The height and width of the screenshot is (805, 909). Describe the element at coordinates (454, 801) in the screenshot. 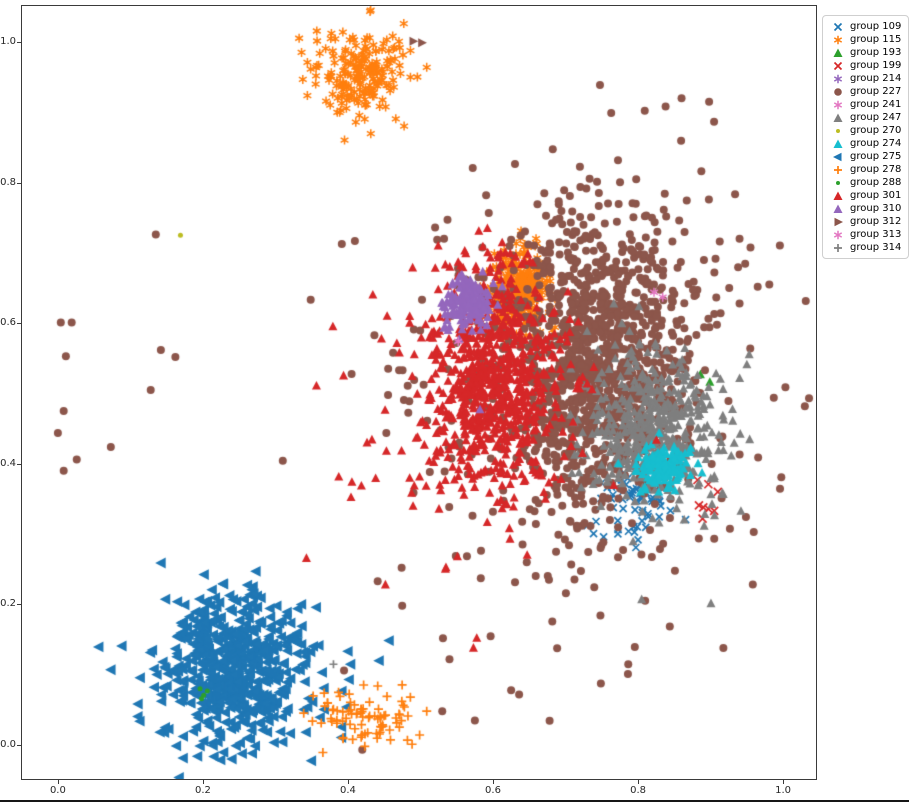

I see `window-bottom-border` at that location.